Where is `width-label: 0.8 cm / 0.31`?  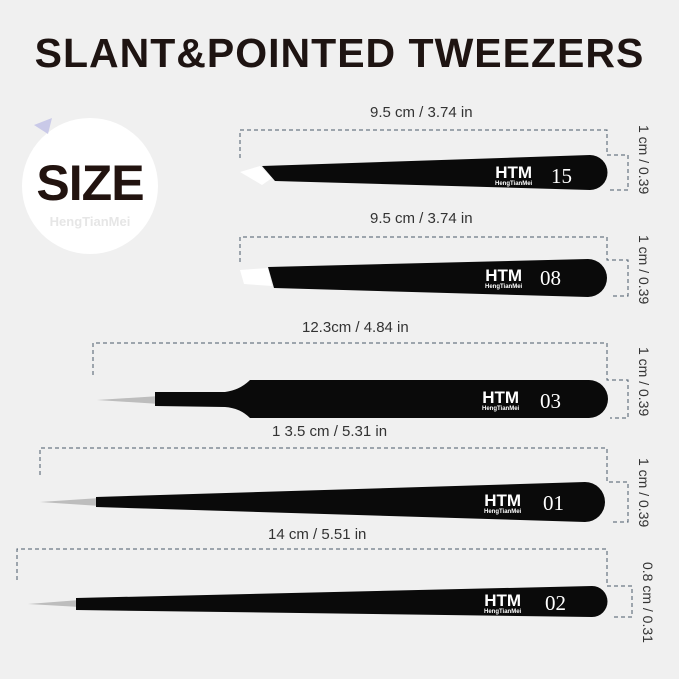 width-label: 0.8 cm / 0.31 is located at coordinates (648, 602).